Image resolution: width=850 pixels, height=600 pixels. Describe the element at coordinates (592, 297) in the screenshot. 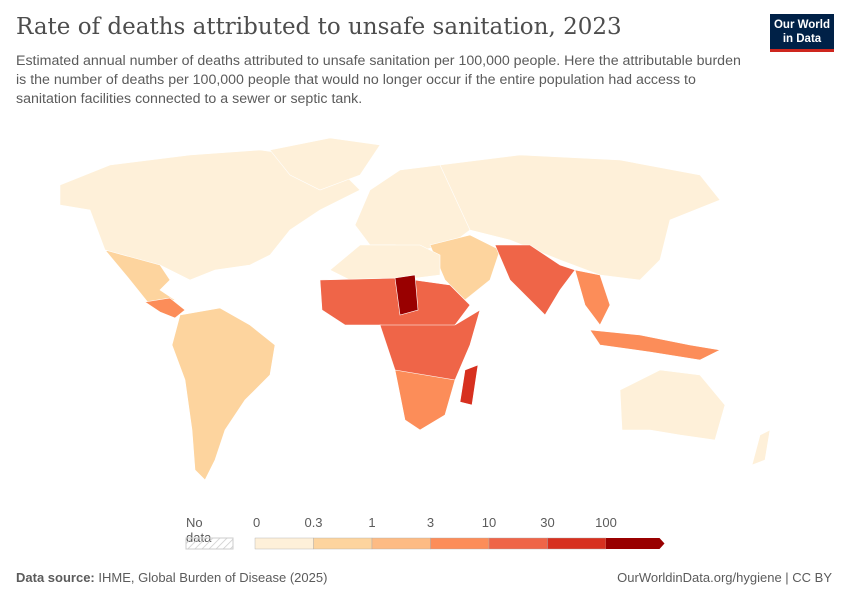

I see `region-southeast-asia` at that location.